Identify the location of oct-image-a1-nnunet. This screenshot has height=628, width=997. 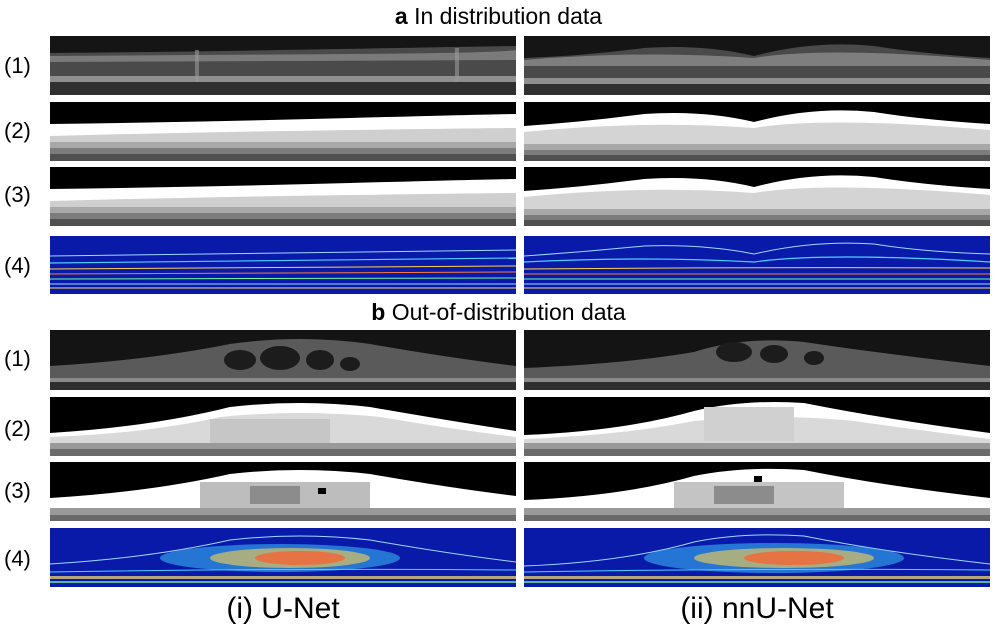
(757, 65).